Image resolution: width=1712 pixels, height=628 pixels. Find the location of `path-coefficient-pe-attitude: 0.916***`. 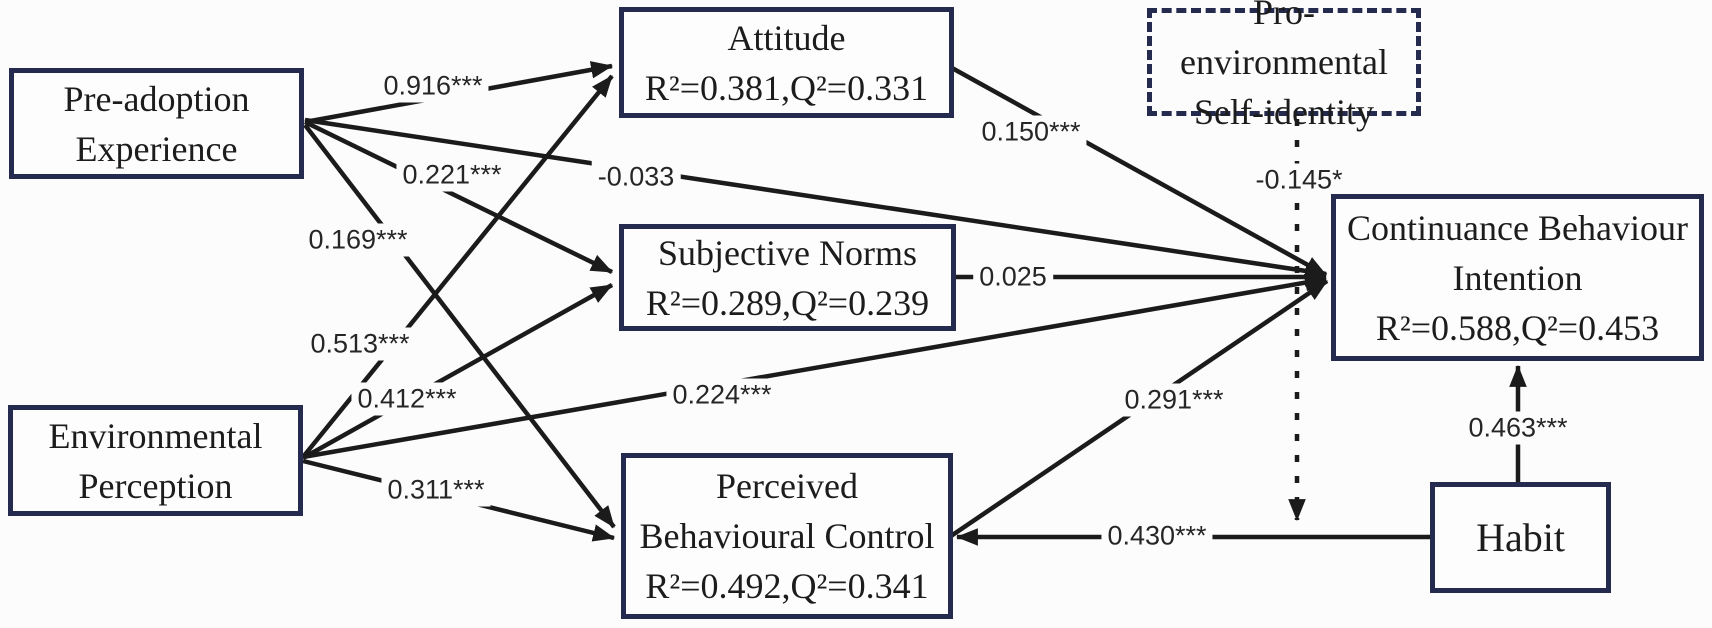

path-coefficient-pe-attitude: 0.916*** is located at coordinates (433, 86).